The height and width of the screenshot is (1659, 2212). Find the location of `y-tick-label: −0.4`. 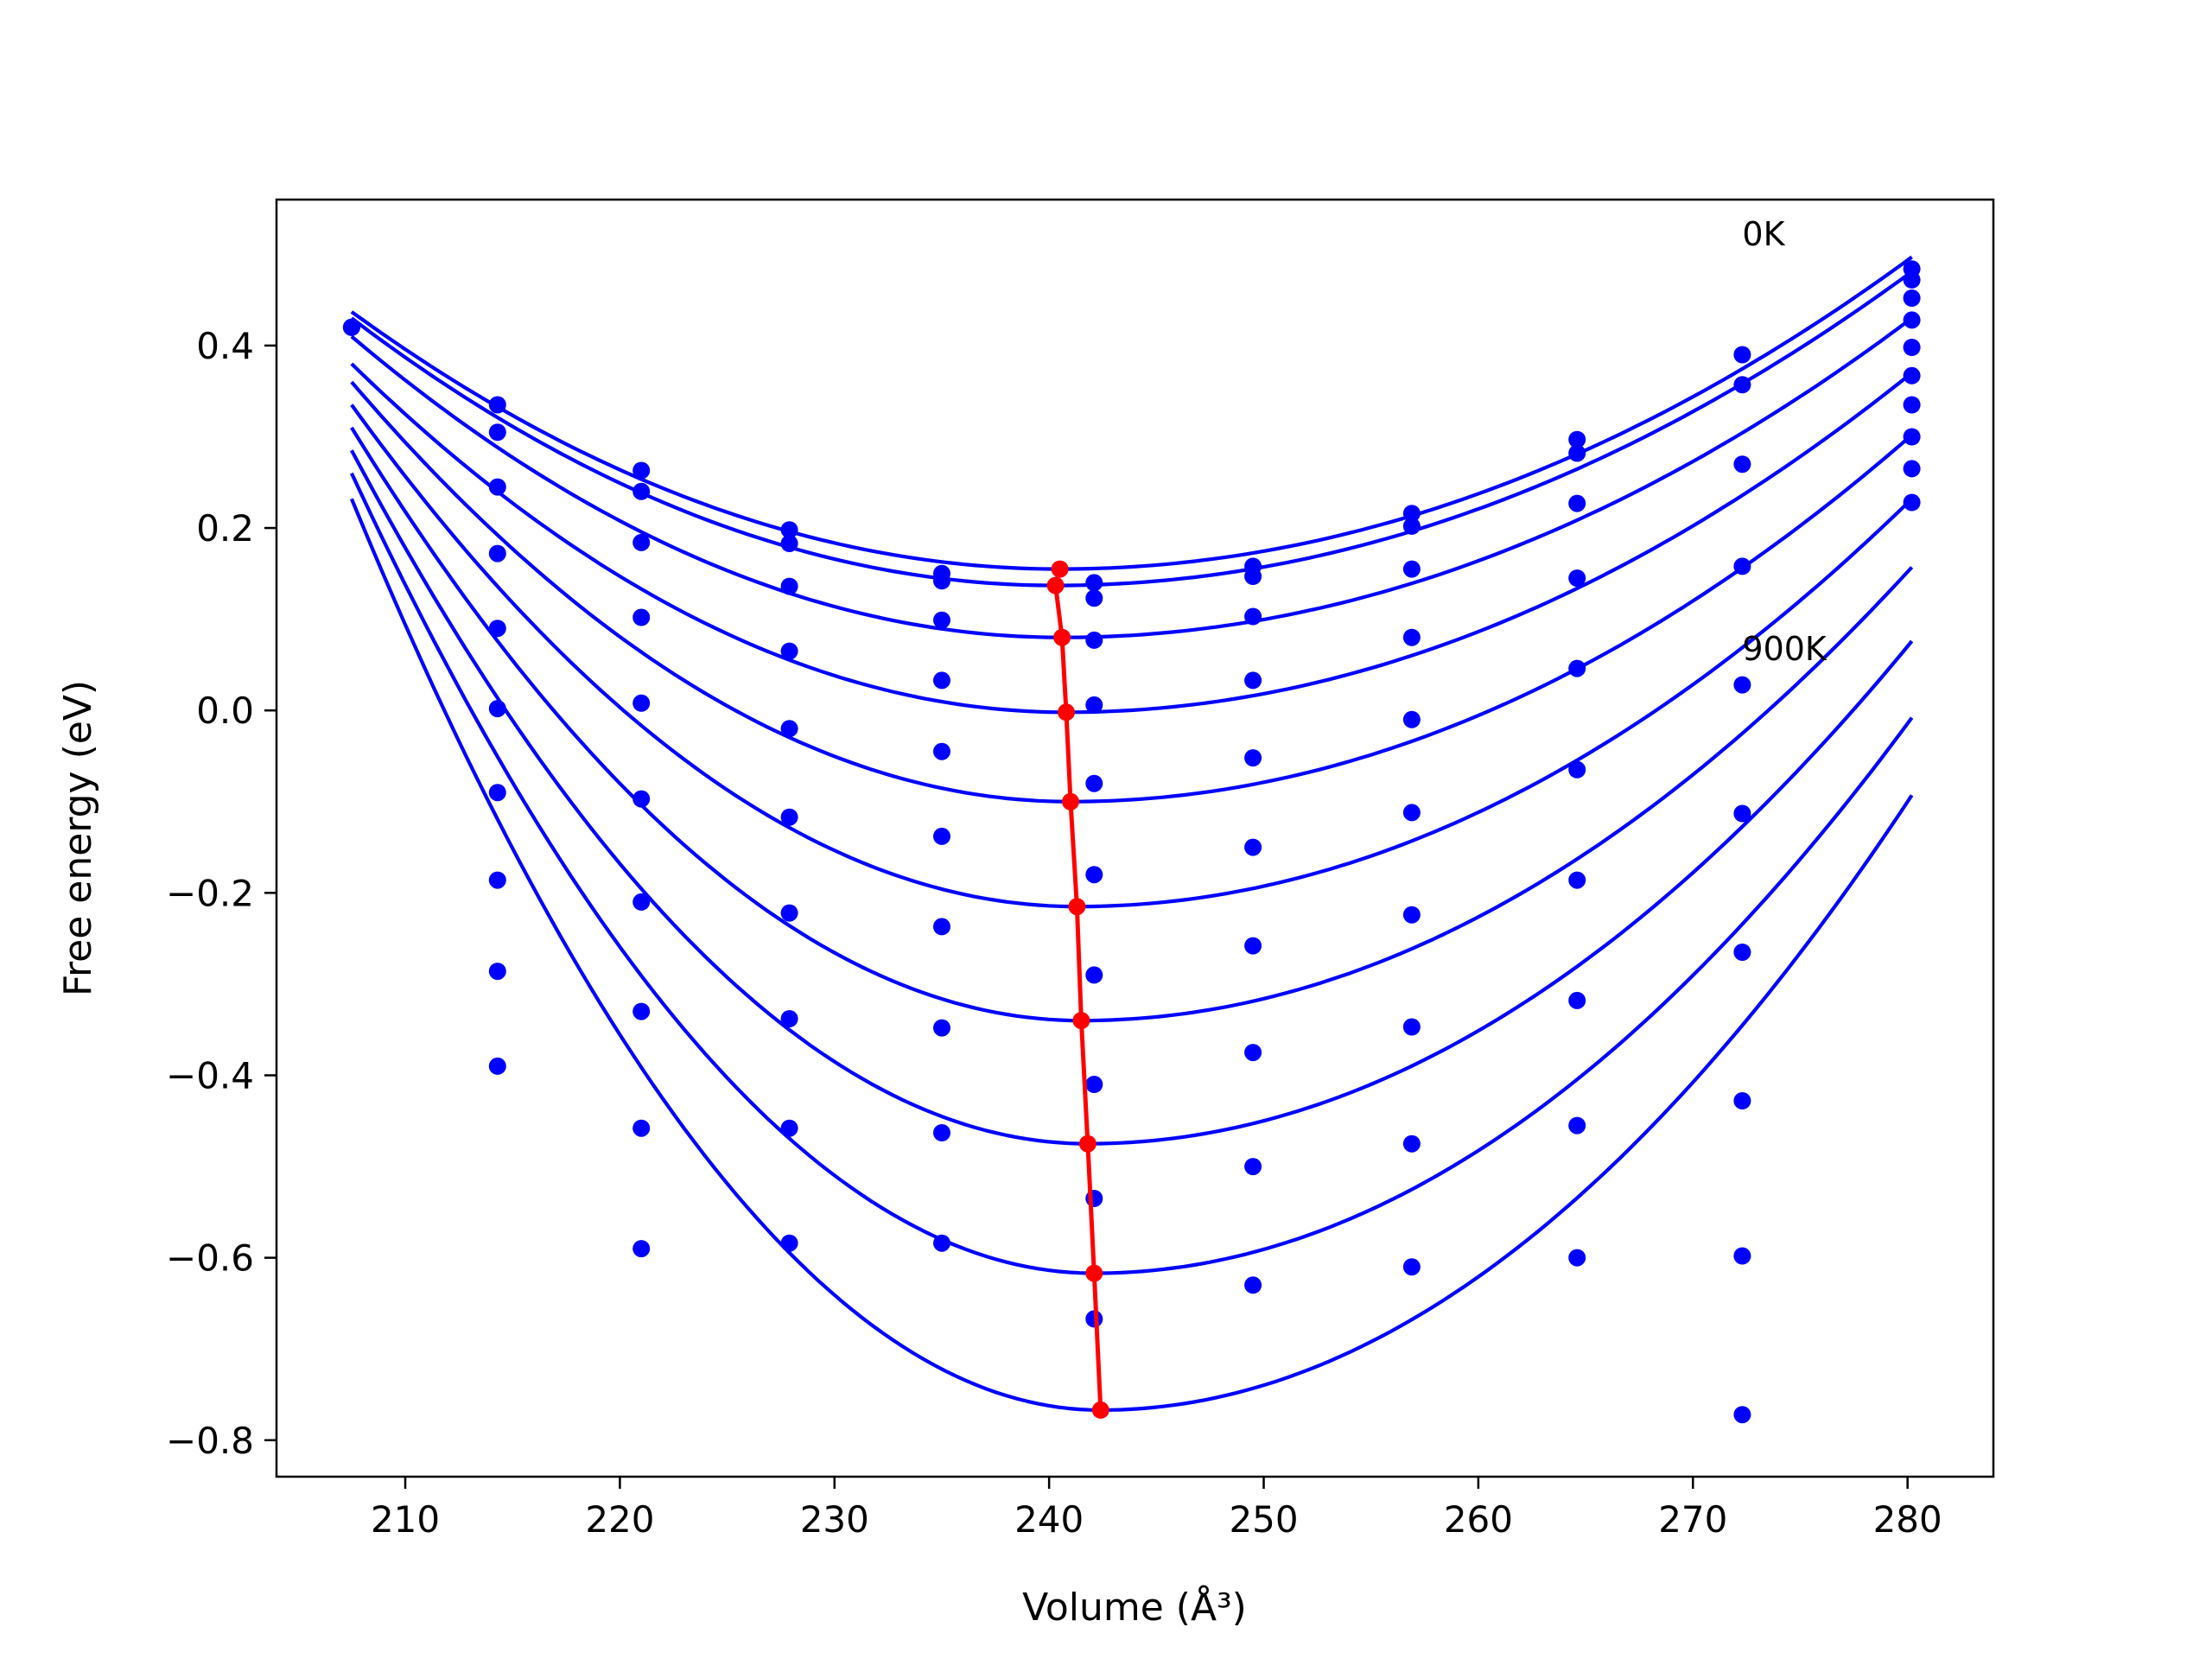

y-tick-label: −0.4 is located at coordinates (210, 1075).